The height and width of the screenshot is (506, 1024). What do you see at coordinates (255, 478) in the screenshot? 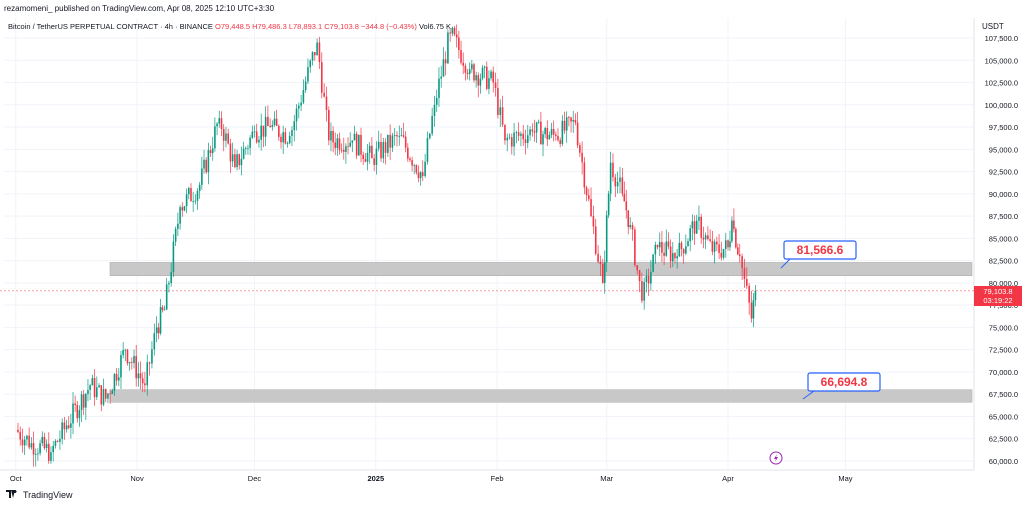
I see `time-tick-label: Dec` at bounding box center [255, 478].